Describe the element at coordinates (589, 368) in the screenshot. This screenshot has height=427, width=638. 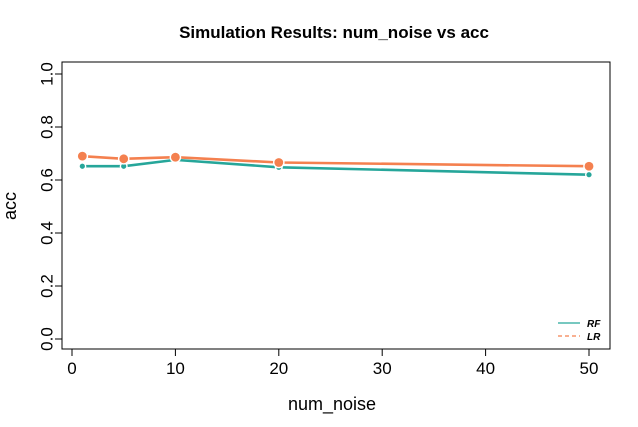
I see `x-tick-label: 50` at that location.